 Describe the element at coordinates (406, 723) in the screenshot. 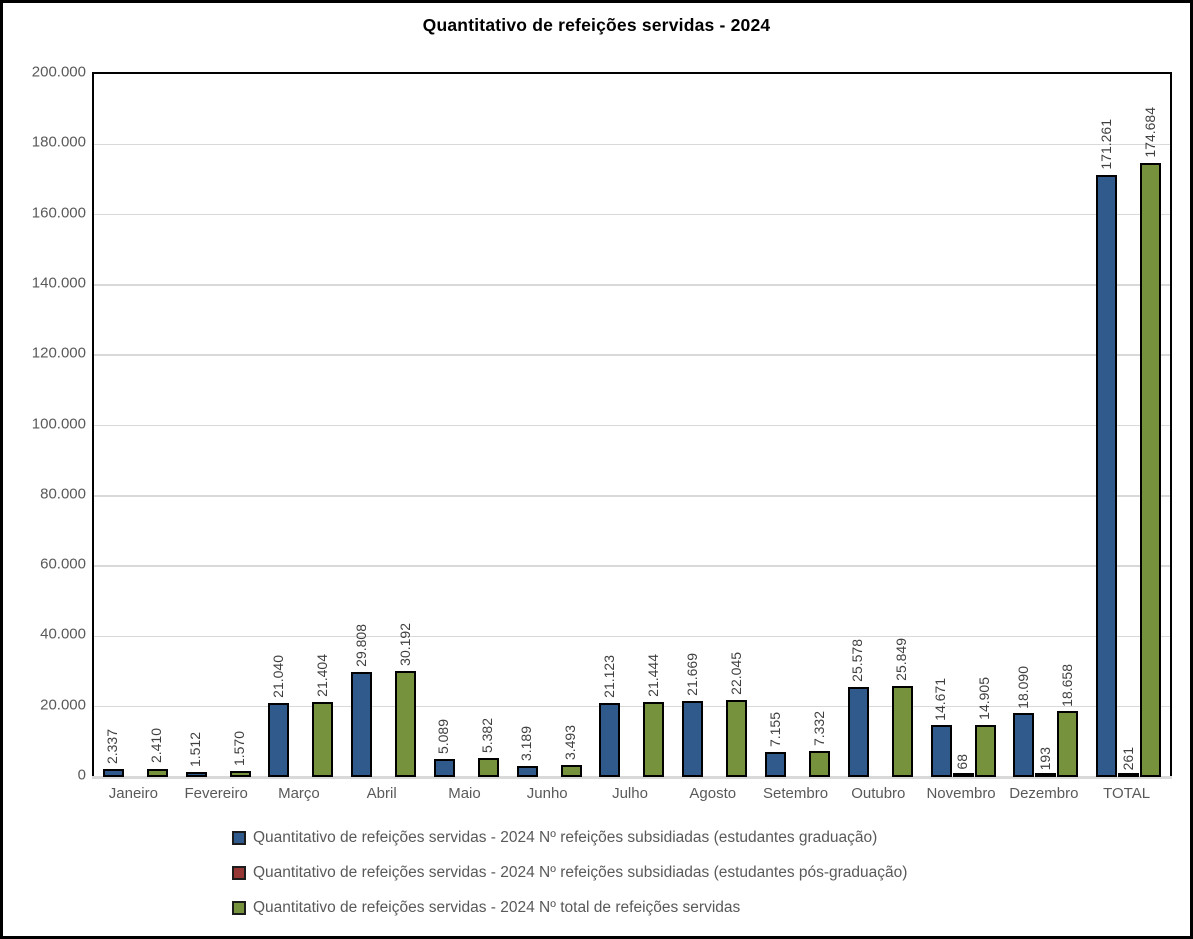

I see `bar-series2-abril` at that location.